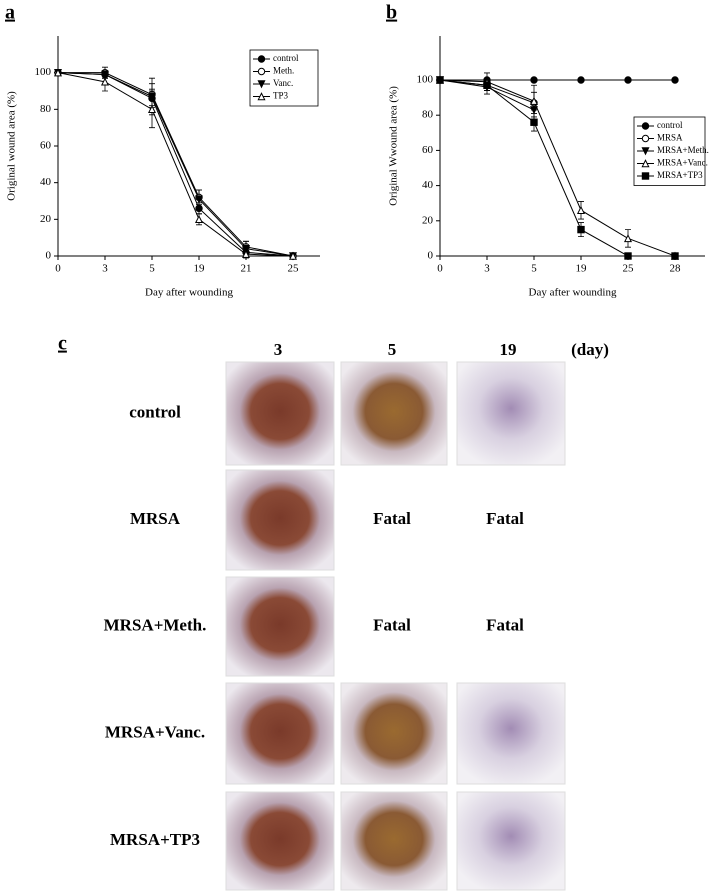 This screenshot has width=728, height=895. I want to click on column-header: 19, so click(508, 349).